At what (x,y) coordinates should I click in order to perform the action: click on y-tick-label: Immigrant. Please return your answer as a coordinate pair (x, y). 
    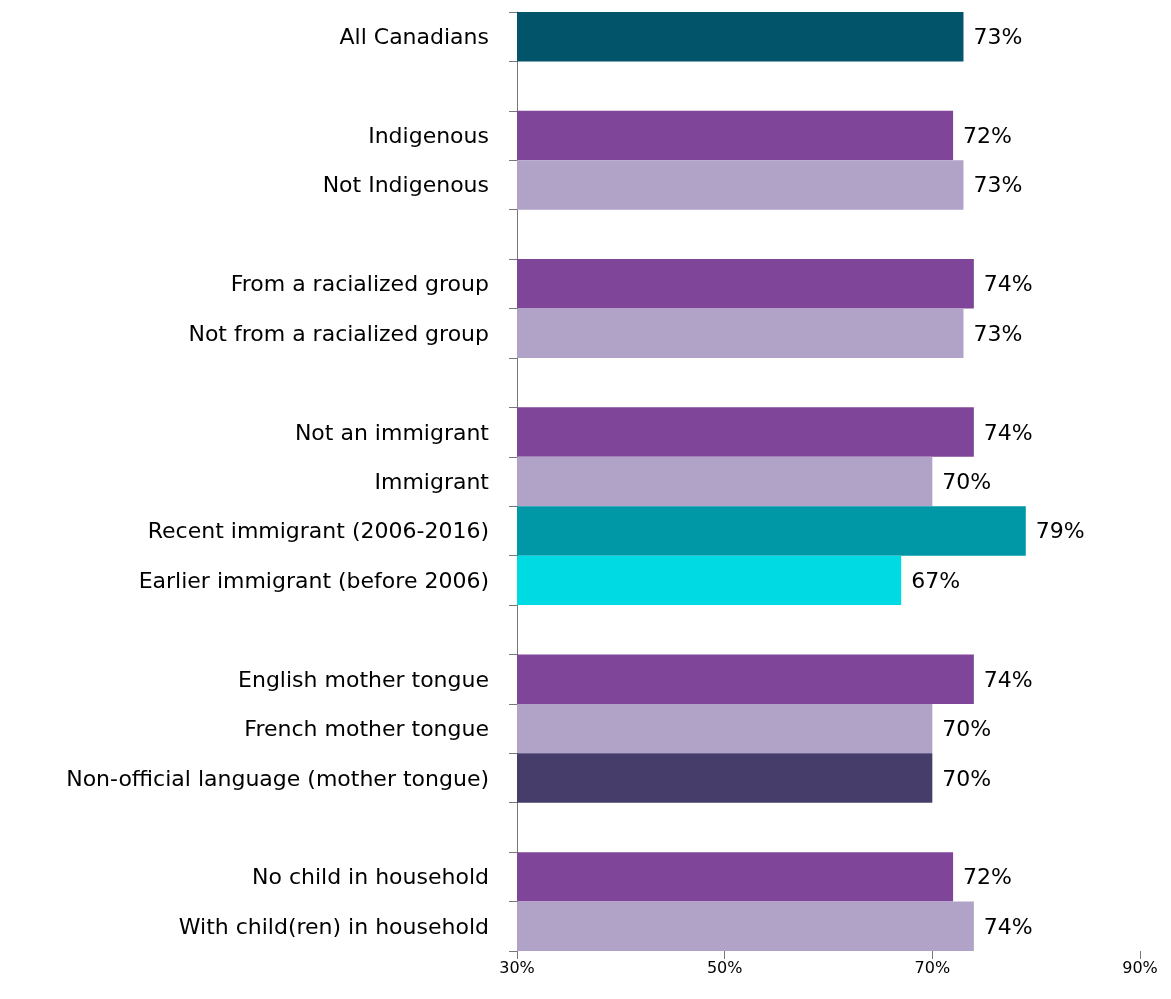
    Looking at the image, I should click on (432, 481).